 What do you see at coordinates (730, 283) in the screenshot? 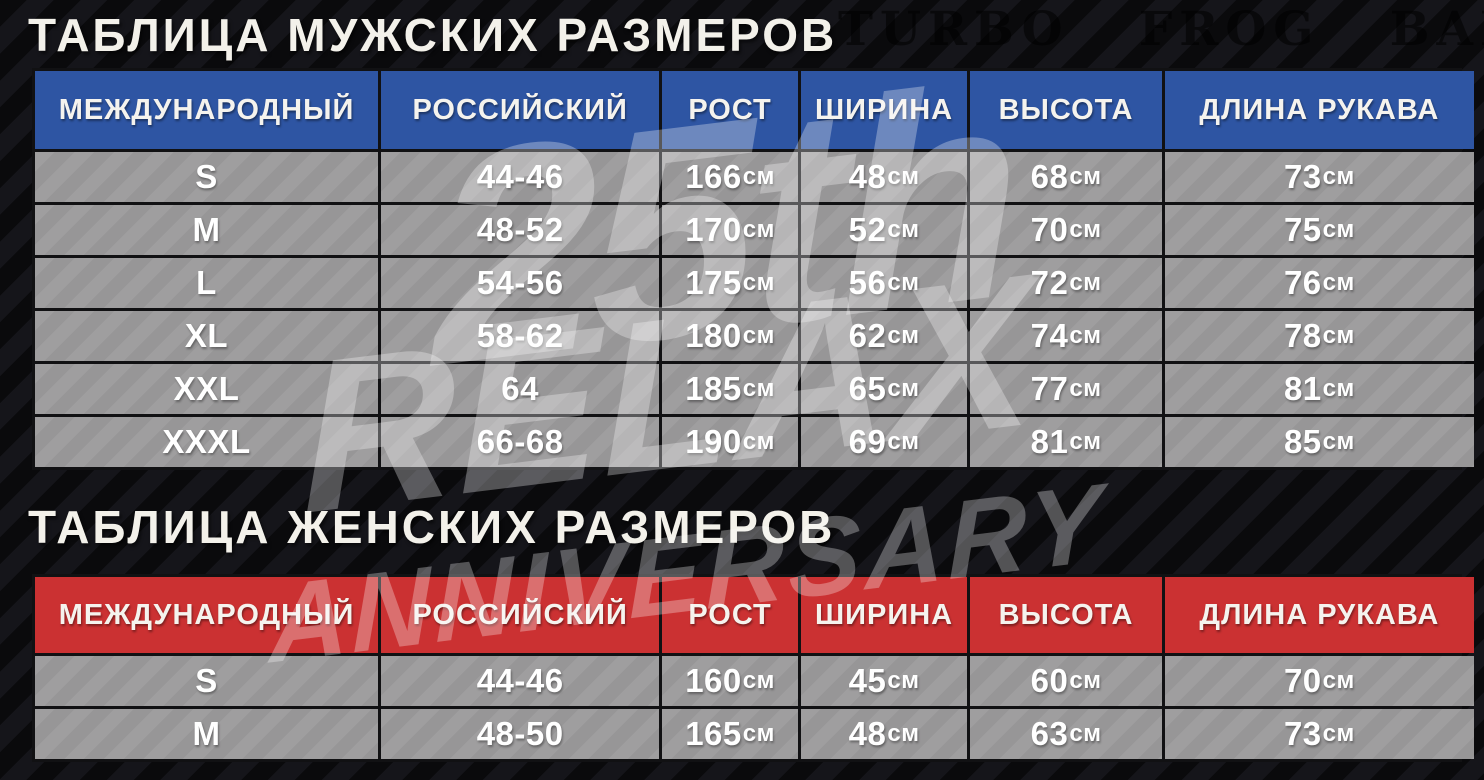
I see `data-cell: 175 см` at bounding box center [730, 283].